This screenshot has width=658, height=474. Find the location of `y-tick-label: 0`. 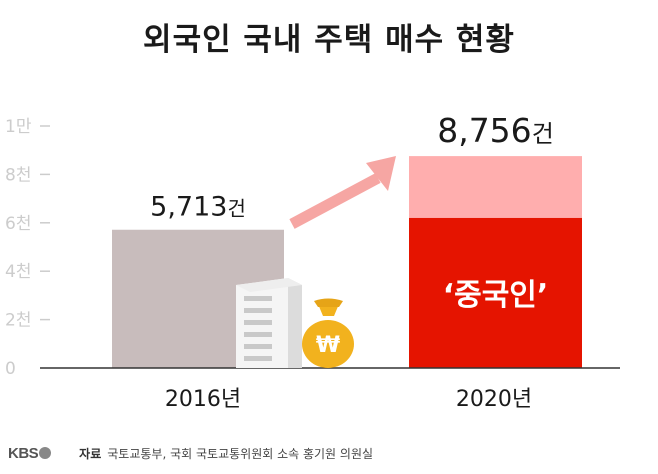

y-tick-label: 0 is located at coordinates (10, 369).